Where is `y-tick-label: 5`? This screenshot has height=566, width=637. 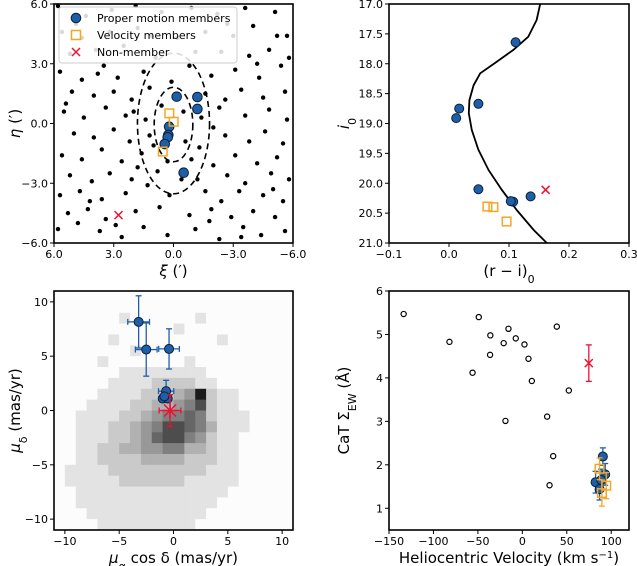
y-tick-label: 5 is located at coordinates (44, 356).